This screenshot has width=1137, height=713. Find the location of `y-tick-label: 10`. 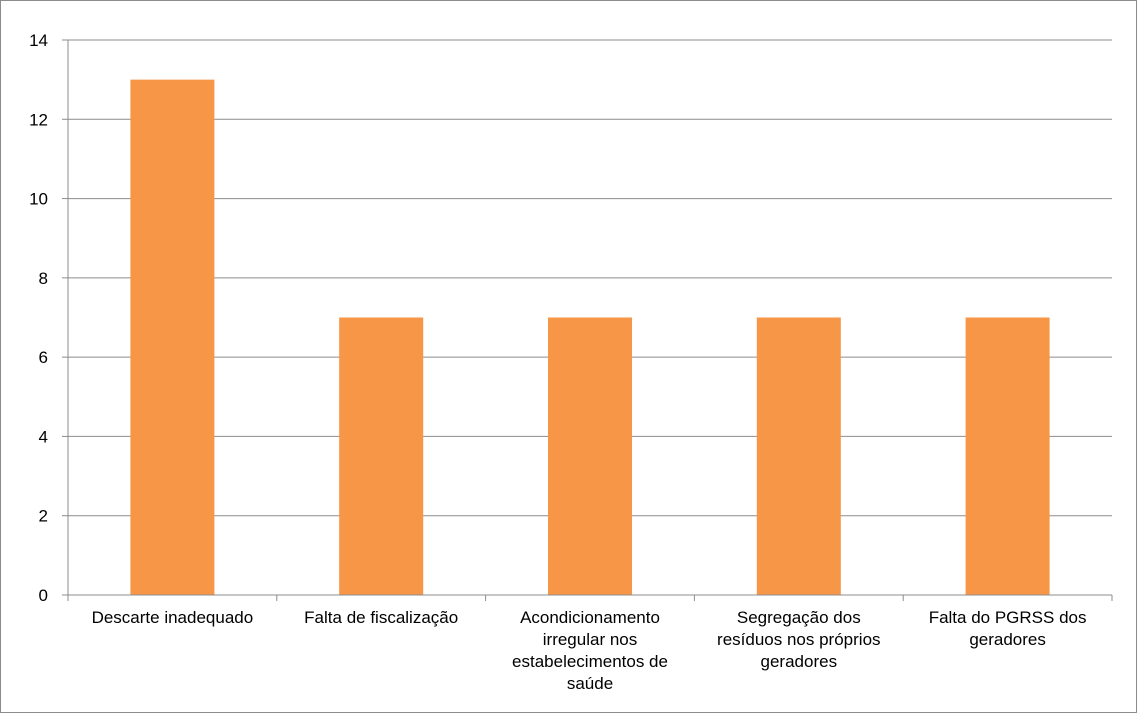

y-tick-label: 10 is located at coordinates (38, 199).